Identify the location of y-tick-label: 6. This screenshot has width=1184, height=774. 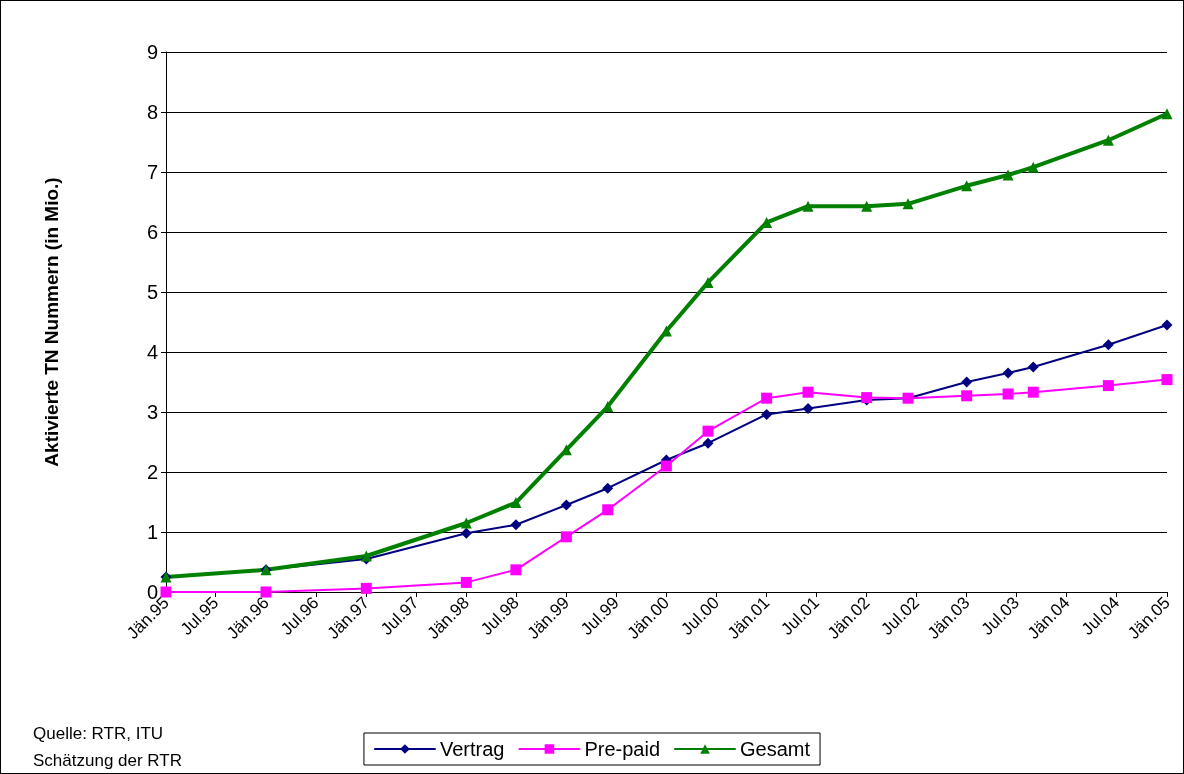
(152, 232).